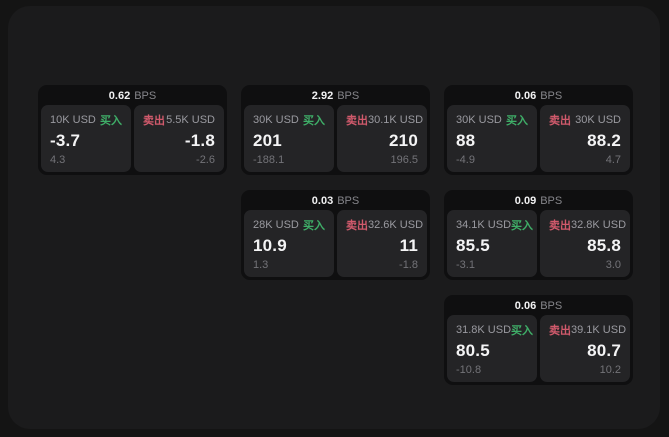  What do you see at coordinates (289, 138) in the screenshot?
I see `buy-panel: 30K USD 买入 201 -188.1` at bounding box center [289, 138].